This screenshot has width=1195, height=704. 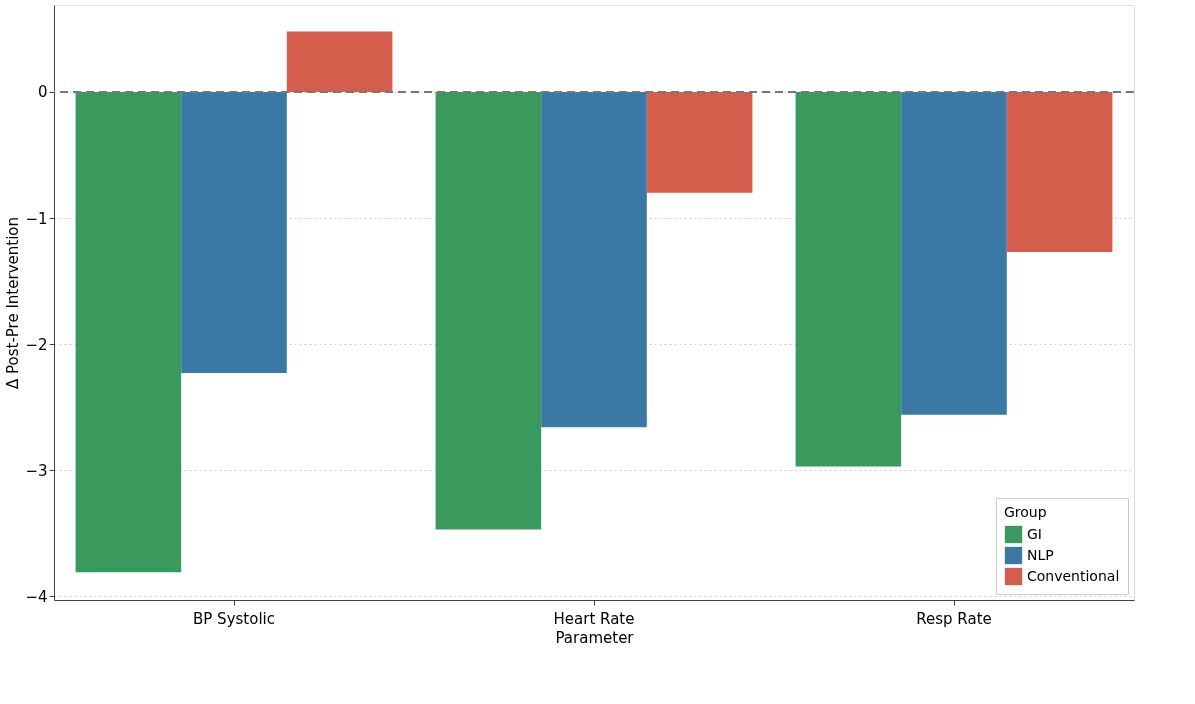 I want to click on legend-label: NLP, so click(x=1040, y=554).